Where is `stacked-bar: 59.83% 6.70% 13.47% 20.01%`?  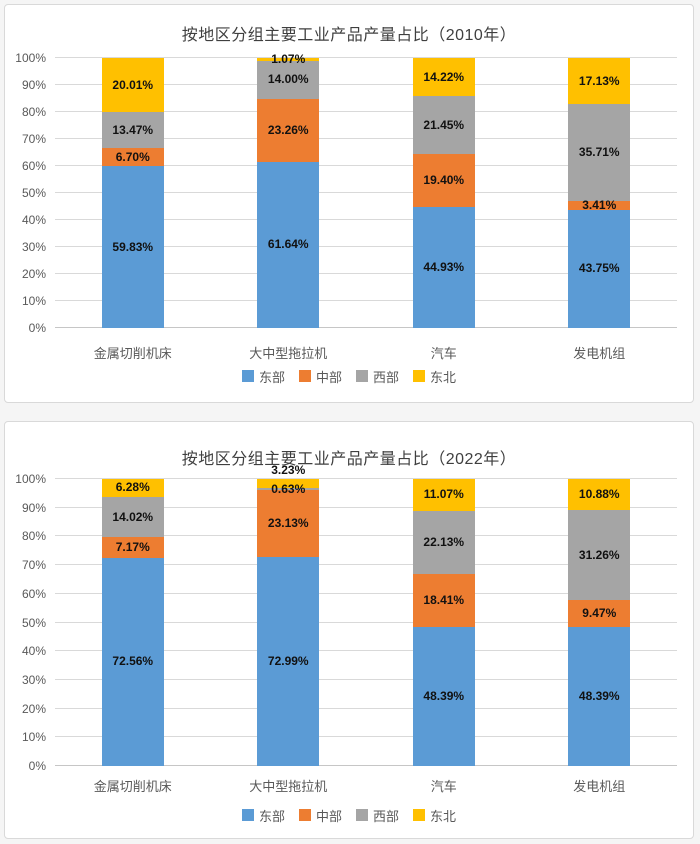
stacked-bar: 59.83% 6.70% 13.47% 20.01% is located at coordinates (132, 192).